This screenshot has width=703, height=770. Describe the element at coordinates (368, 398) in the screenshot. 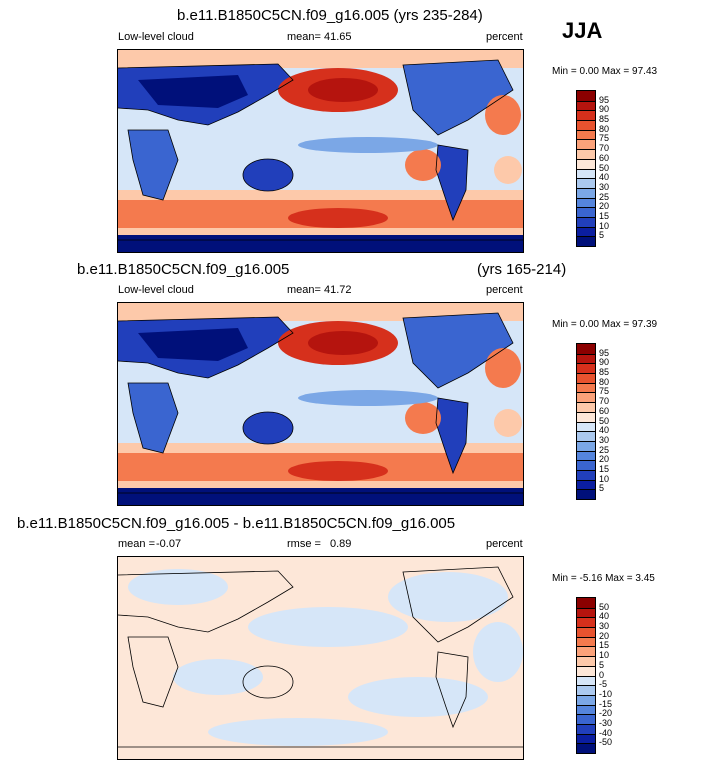

I see `tropical-pacific-low` at that location.